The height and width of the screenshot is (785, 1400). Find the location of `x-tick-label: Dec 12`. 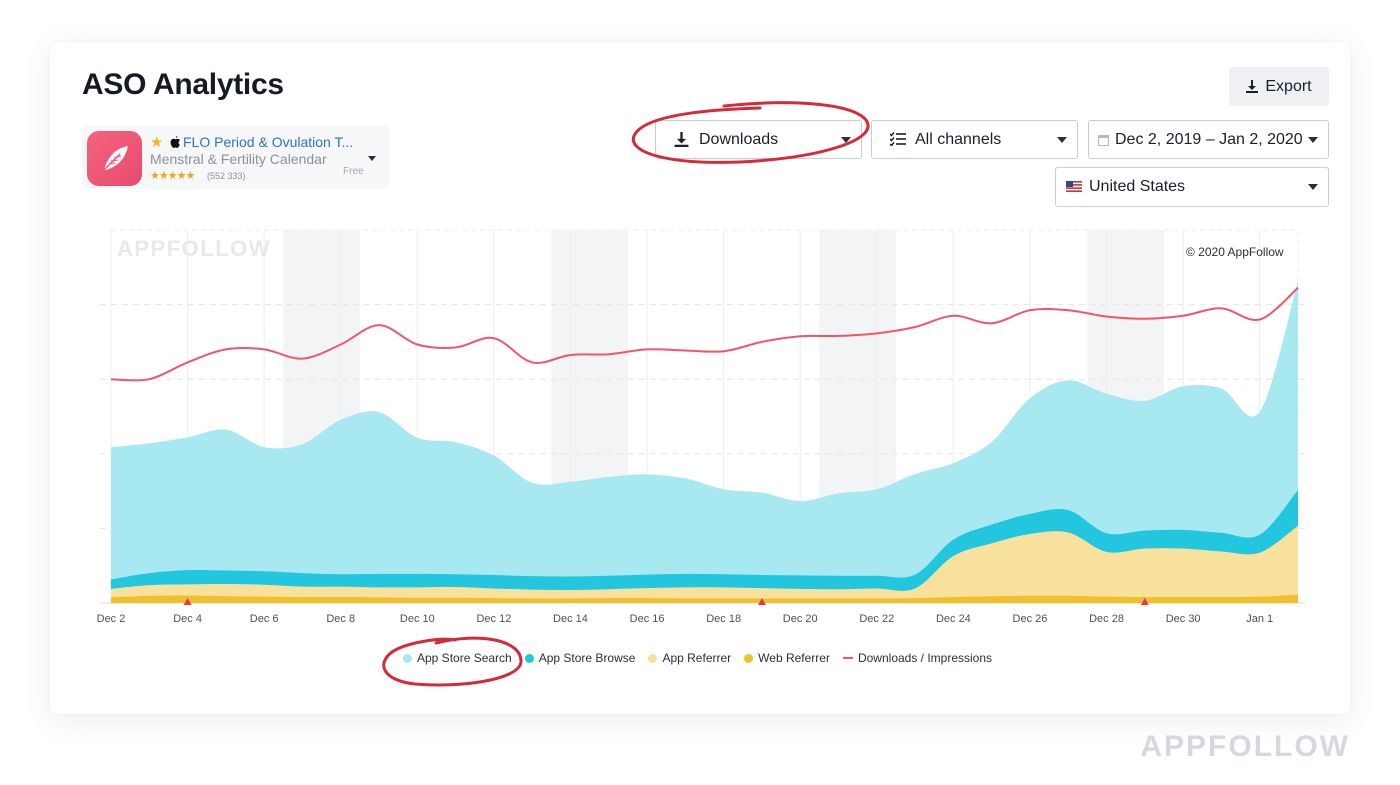

x-tick-label: Dec 12 is located at coordinates (494, 619).